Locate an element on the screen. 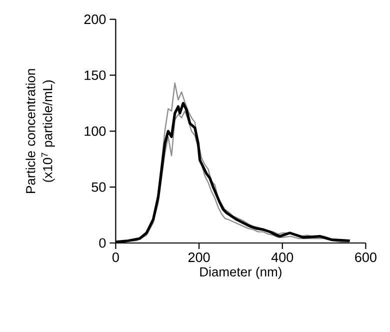 This screenshot has height=332, width=390. y-tick-label: 50 is located at coordinates (99, 187).